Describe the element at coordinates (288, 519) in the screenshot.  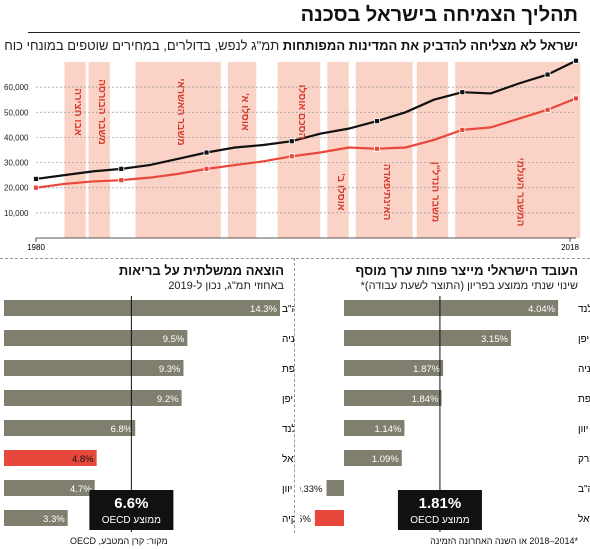
I see `category-label: טורקיה` at that location.